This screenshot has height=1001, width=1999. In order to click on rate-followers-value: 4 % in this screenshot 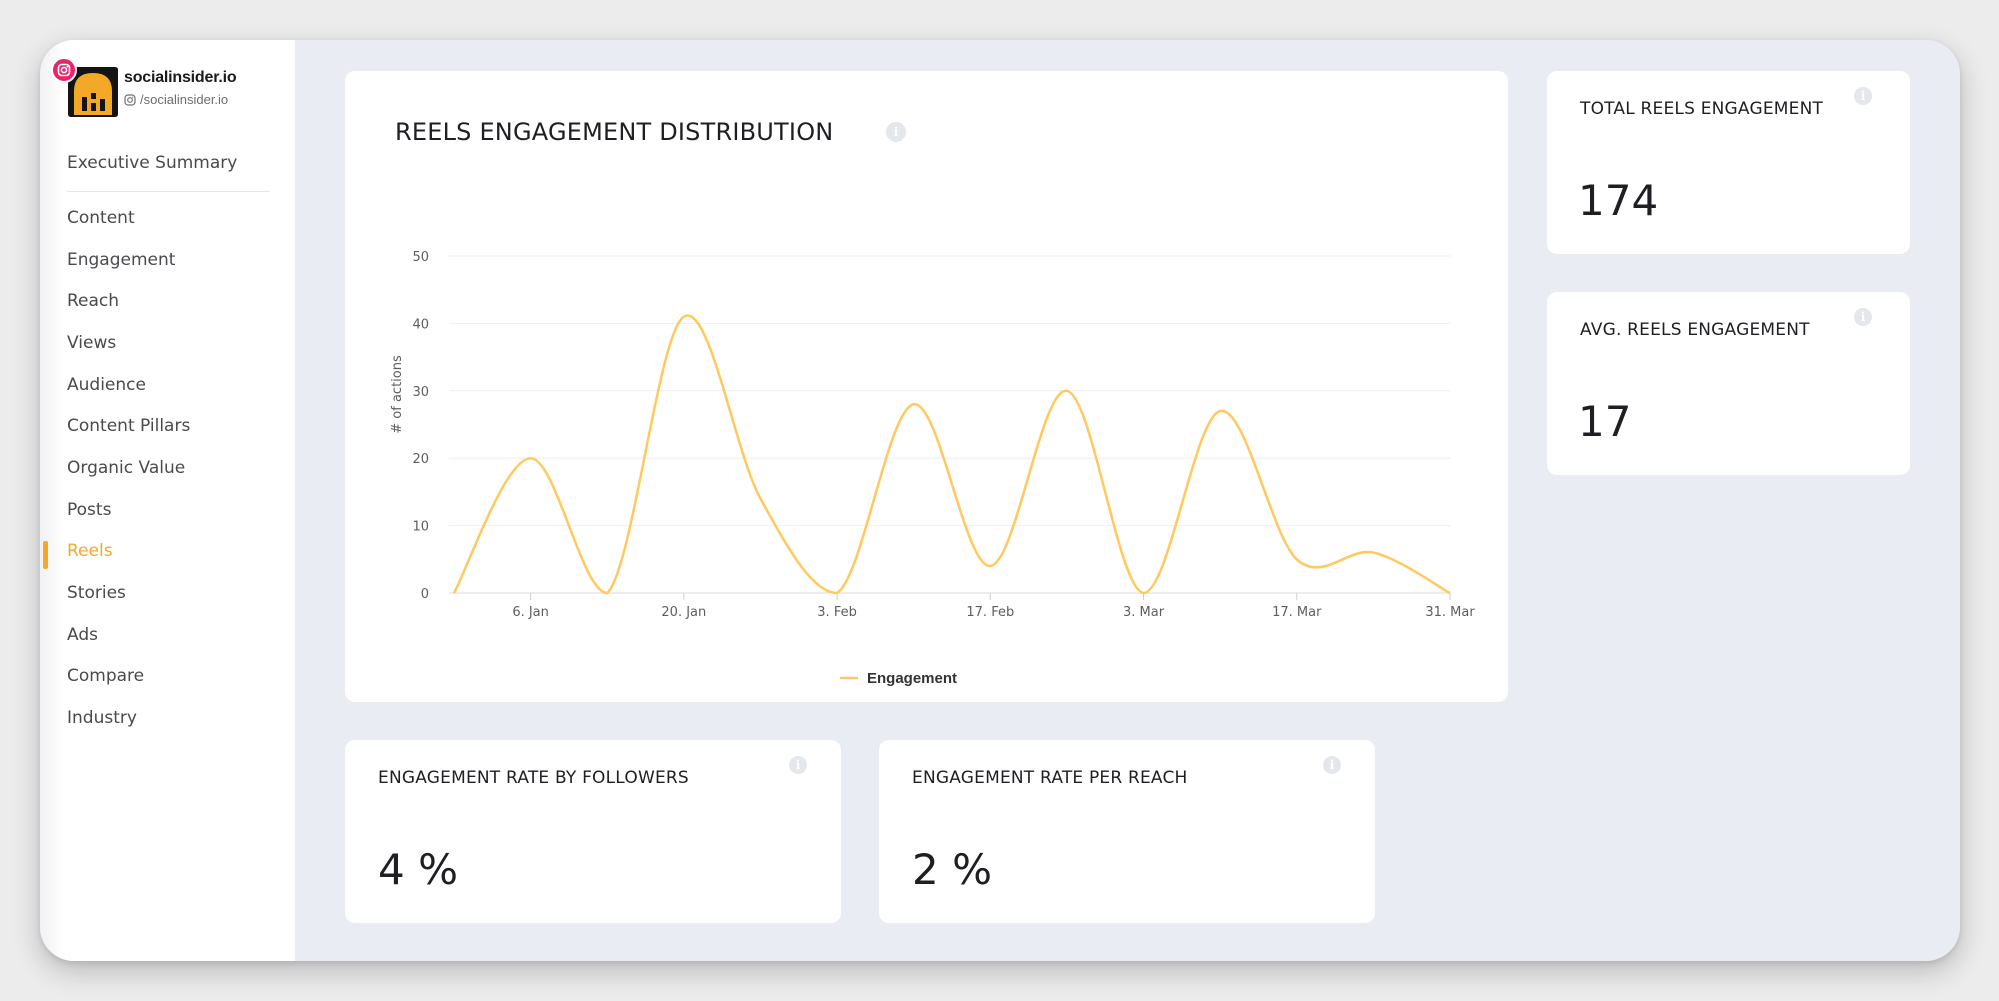, I will do `click(418, 869)`.